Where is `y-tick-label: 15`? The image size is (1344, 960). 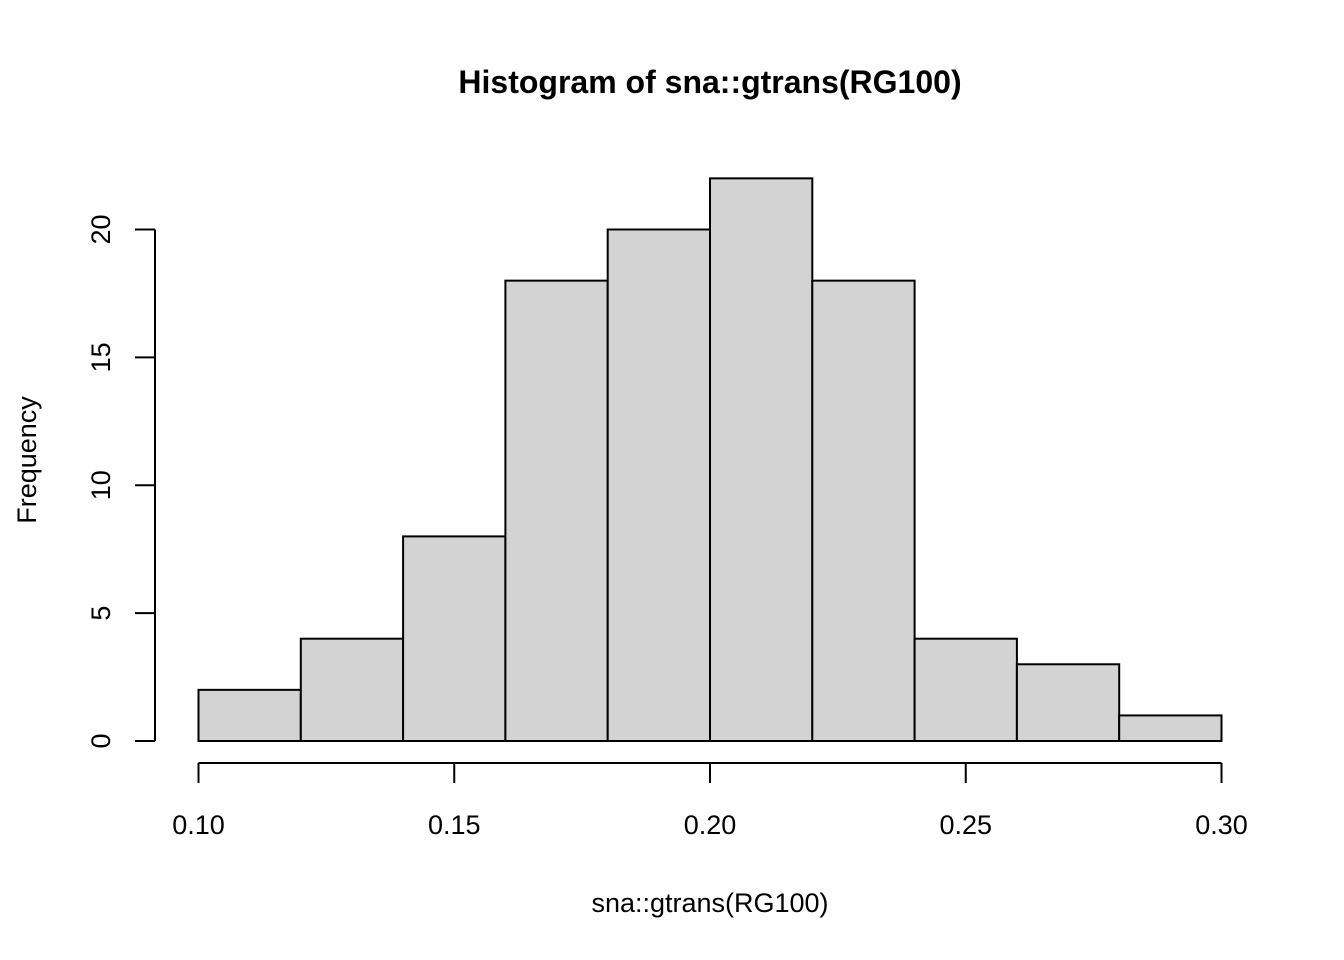 y-tick-label: 15 is located at coordinates (101, 357).